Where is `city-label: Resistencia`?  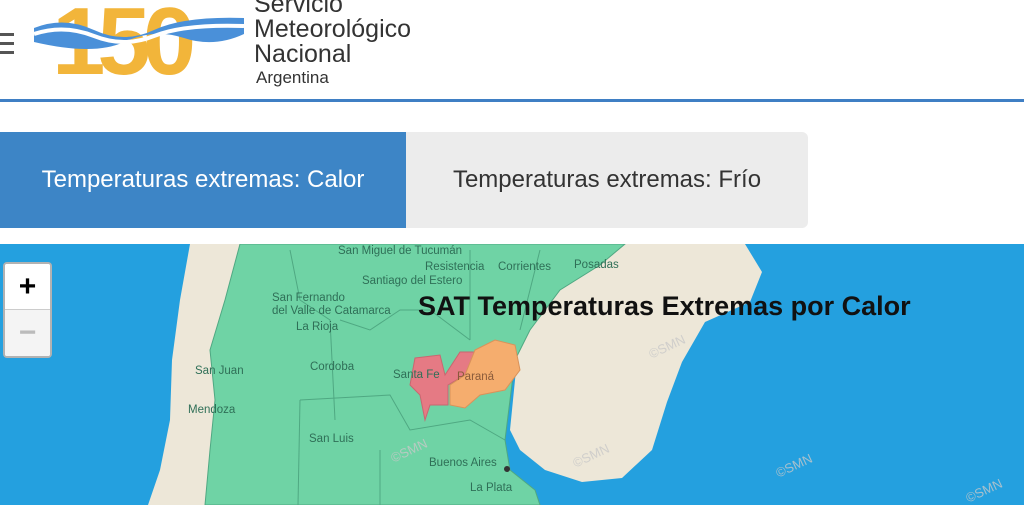 city-label: Resistencia is located at coordinates (455, 267).